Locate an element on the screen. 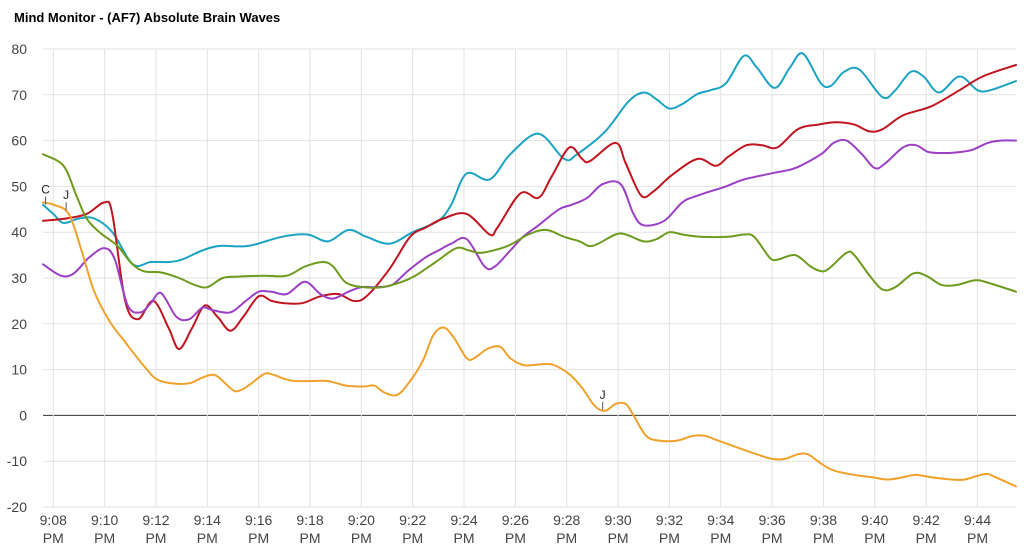  x-tick-time: 9:20 is located at coordinates (361, 520).